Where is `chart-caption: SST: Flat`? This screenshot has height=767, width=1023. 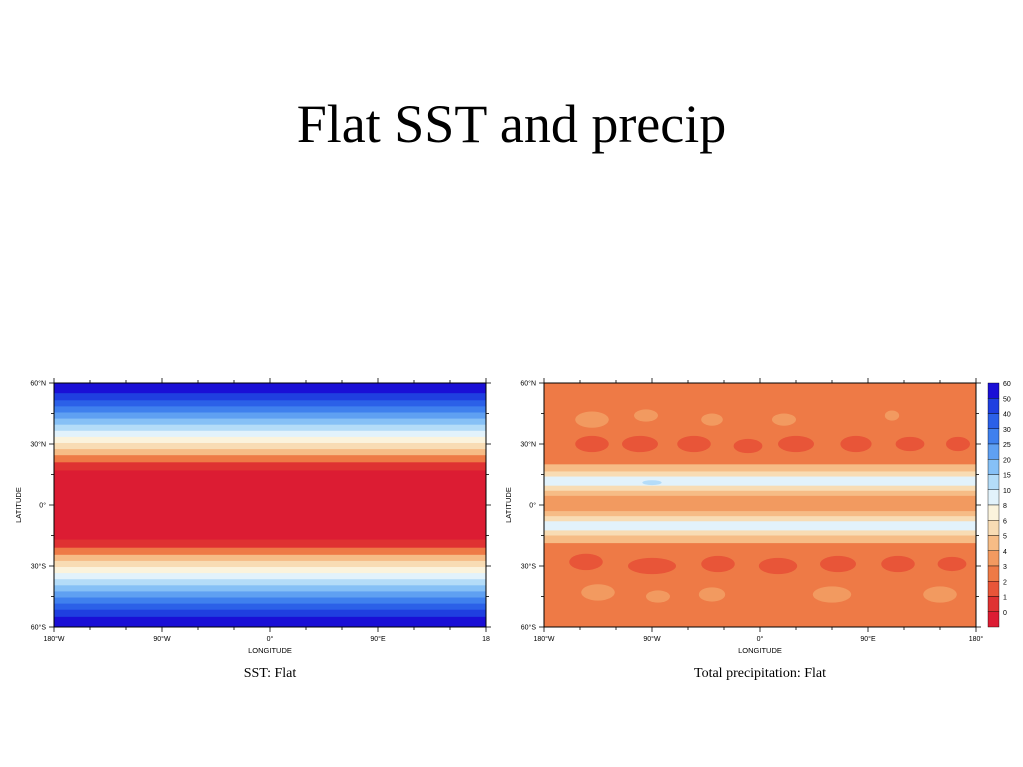
chart-caption: SST: Flat is located at coordinates (270, 673).